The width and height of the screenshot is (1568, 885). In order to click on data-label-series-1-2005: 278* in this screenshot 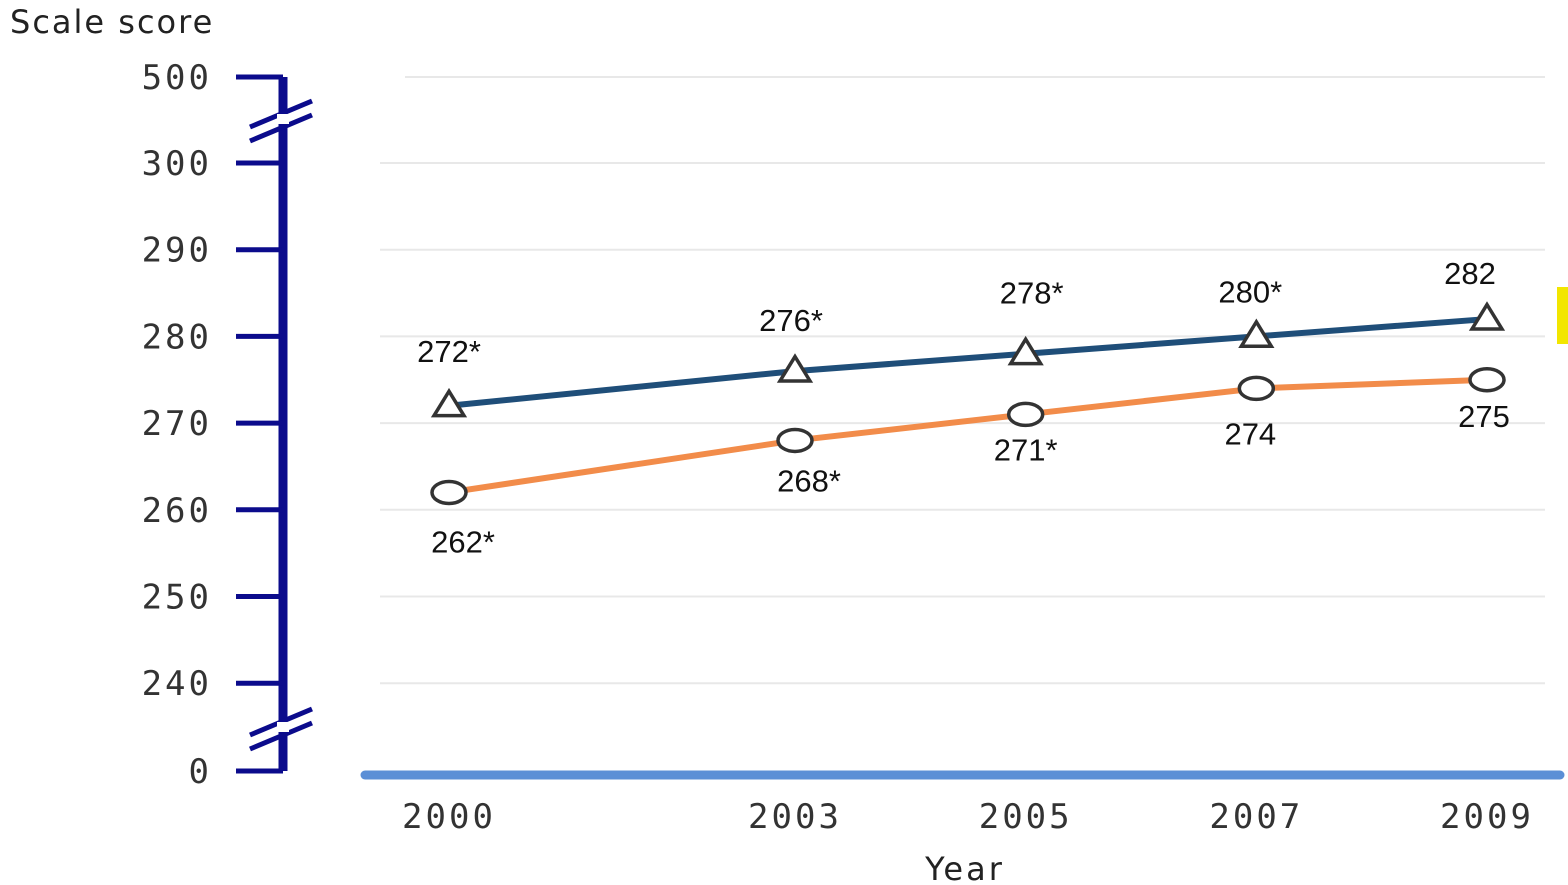, I will do `click(1032, 293)`.